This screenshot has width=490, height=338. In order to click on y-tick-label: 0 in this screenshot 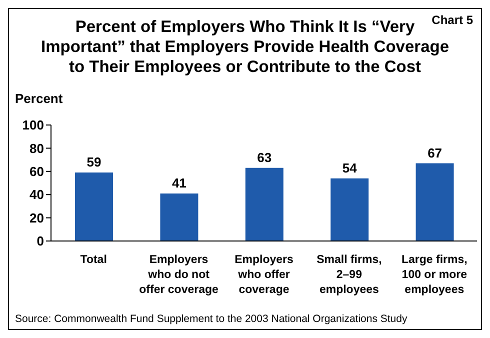, I will do `click(40, 241)`.